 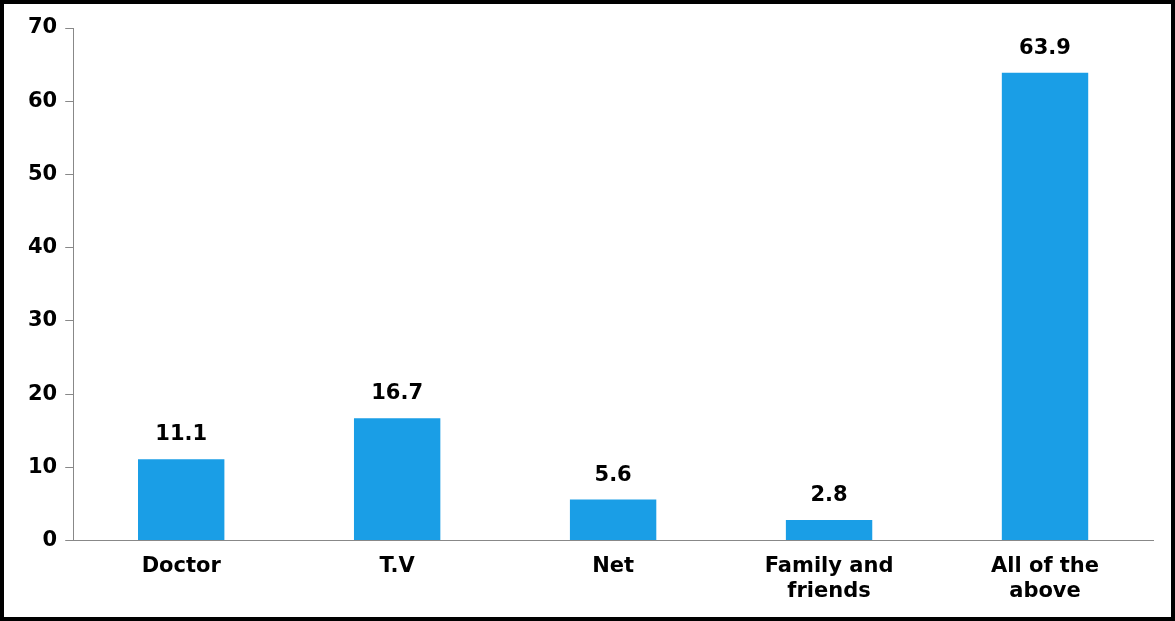 I want to click on y-tick-label: 20, so click(x=42, y=392).